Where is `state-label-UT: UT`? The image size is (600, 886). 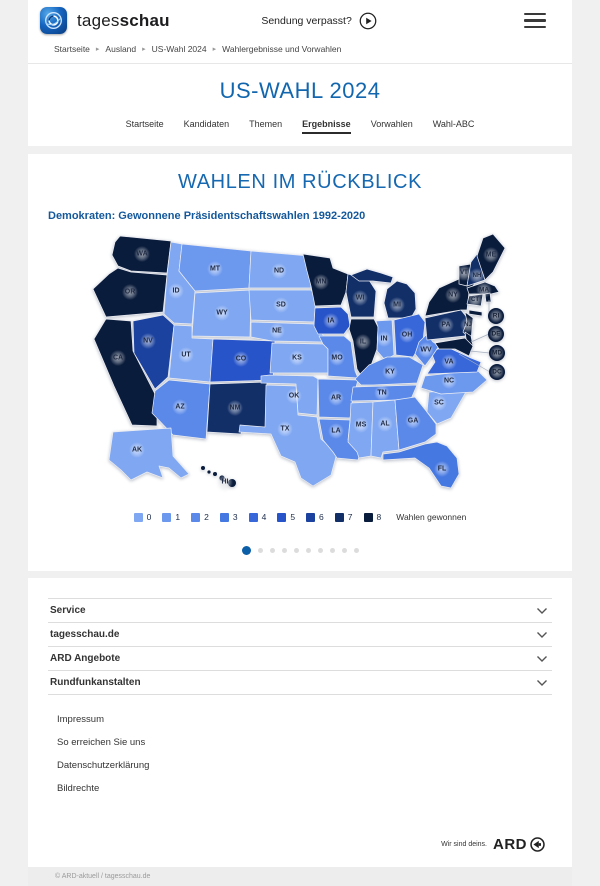
state-label-UT: UT is located at coordinates (186, 355).